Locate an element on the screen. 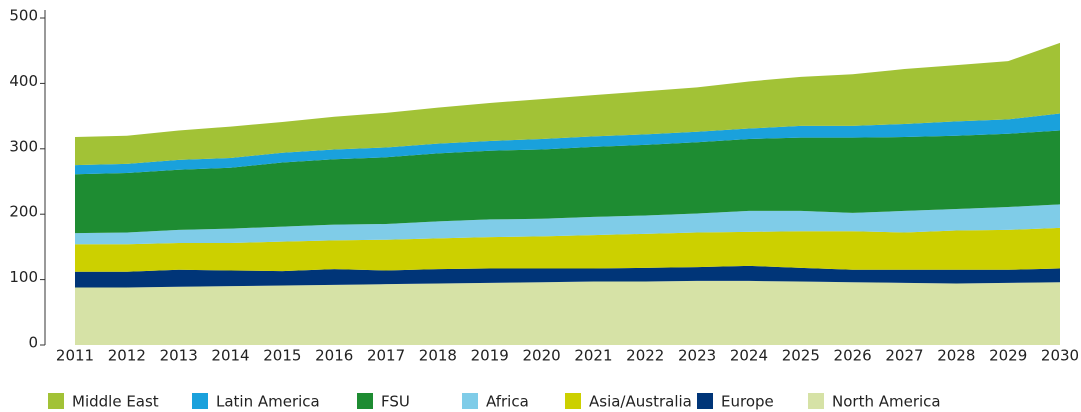 The height and width of the screenshot is (412, 1081). x-tick-label: 2021 is located at coordinates (593, 356).